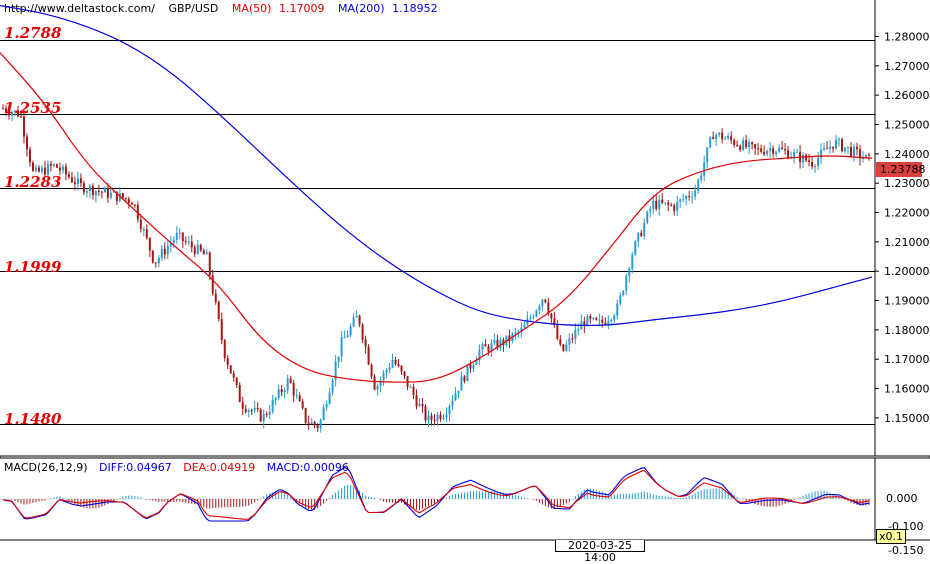 The height and width of the screenshot is (564, 930). I want to click on price-tick-label: 1.20000, so click(907, 271).